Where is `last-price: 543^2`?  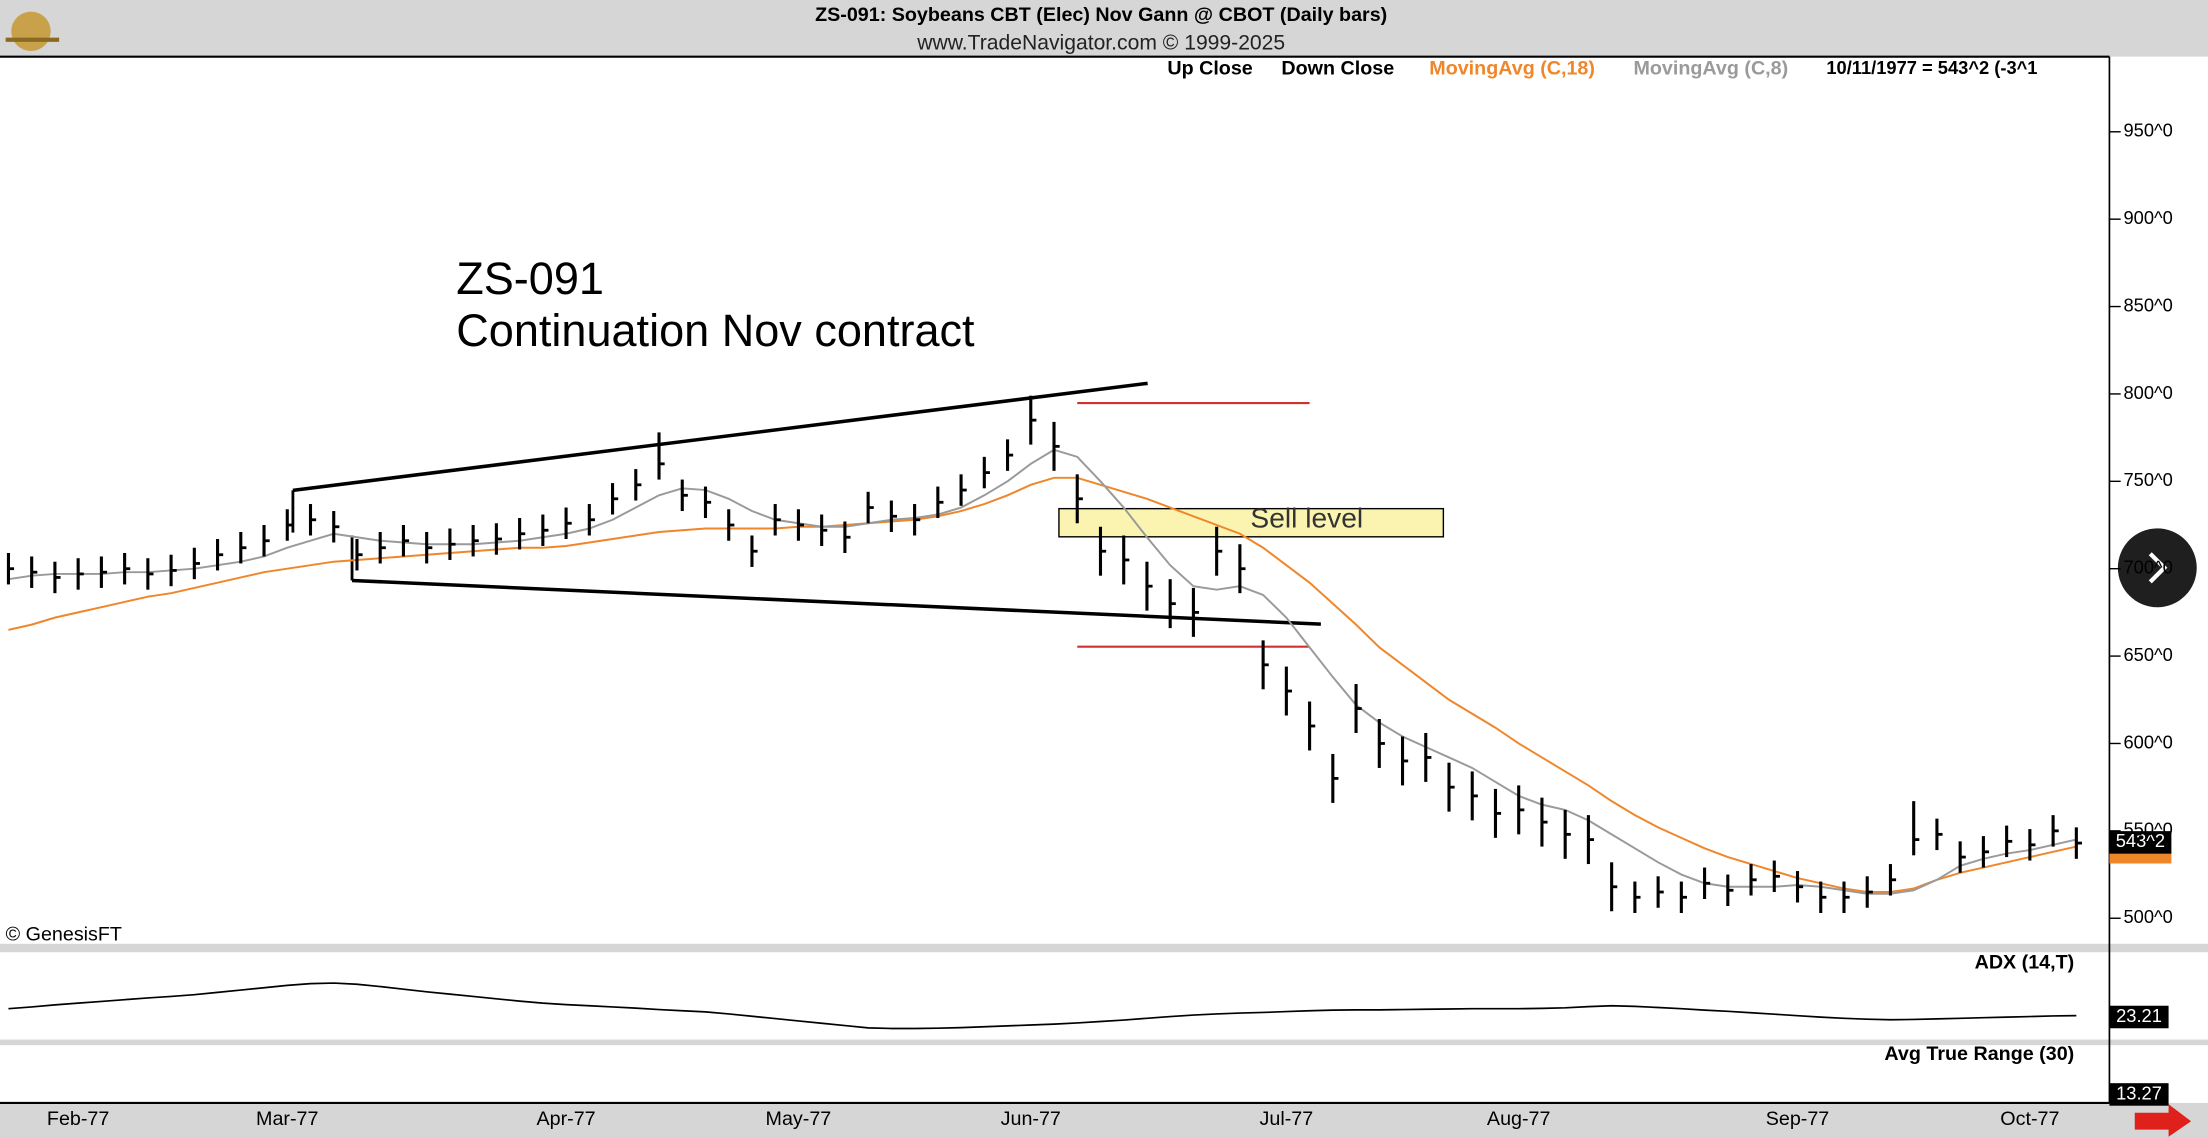 last-price: 543^2 is located at coordinates (2140, 840).